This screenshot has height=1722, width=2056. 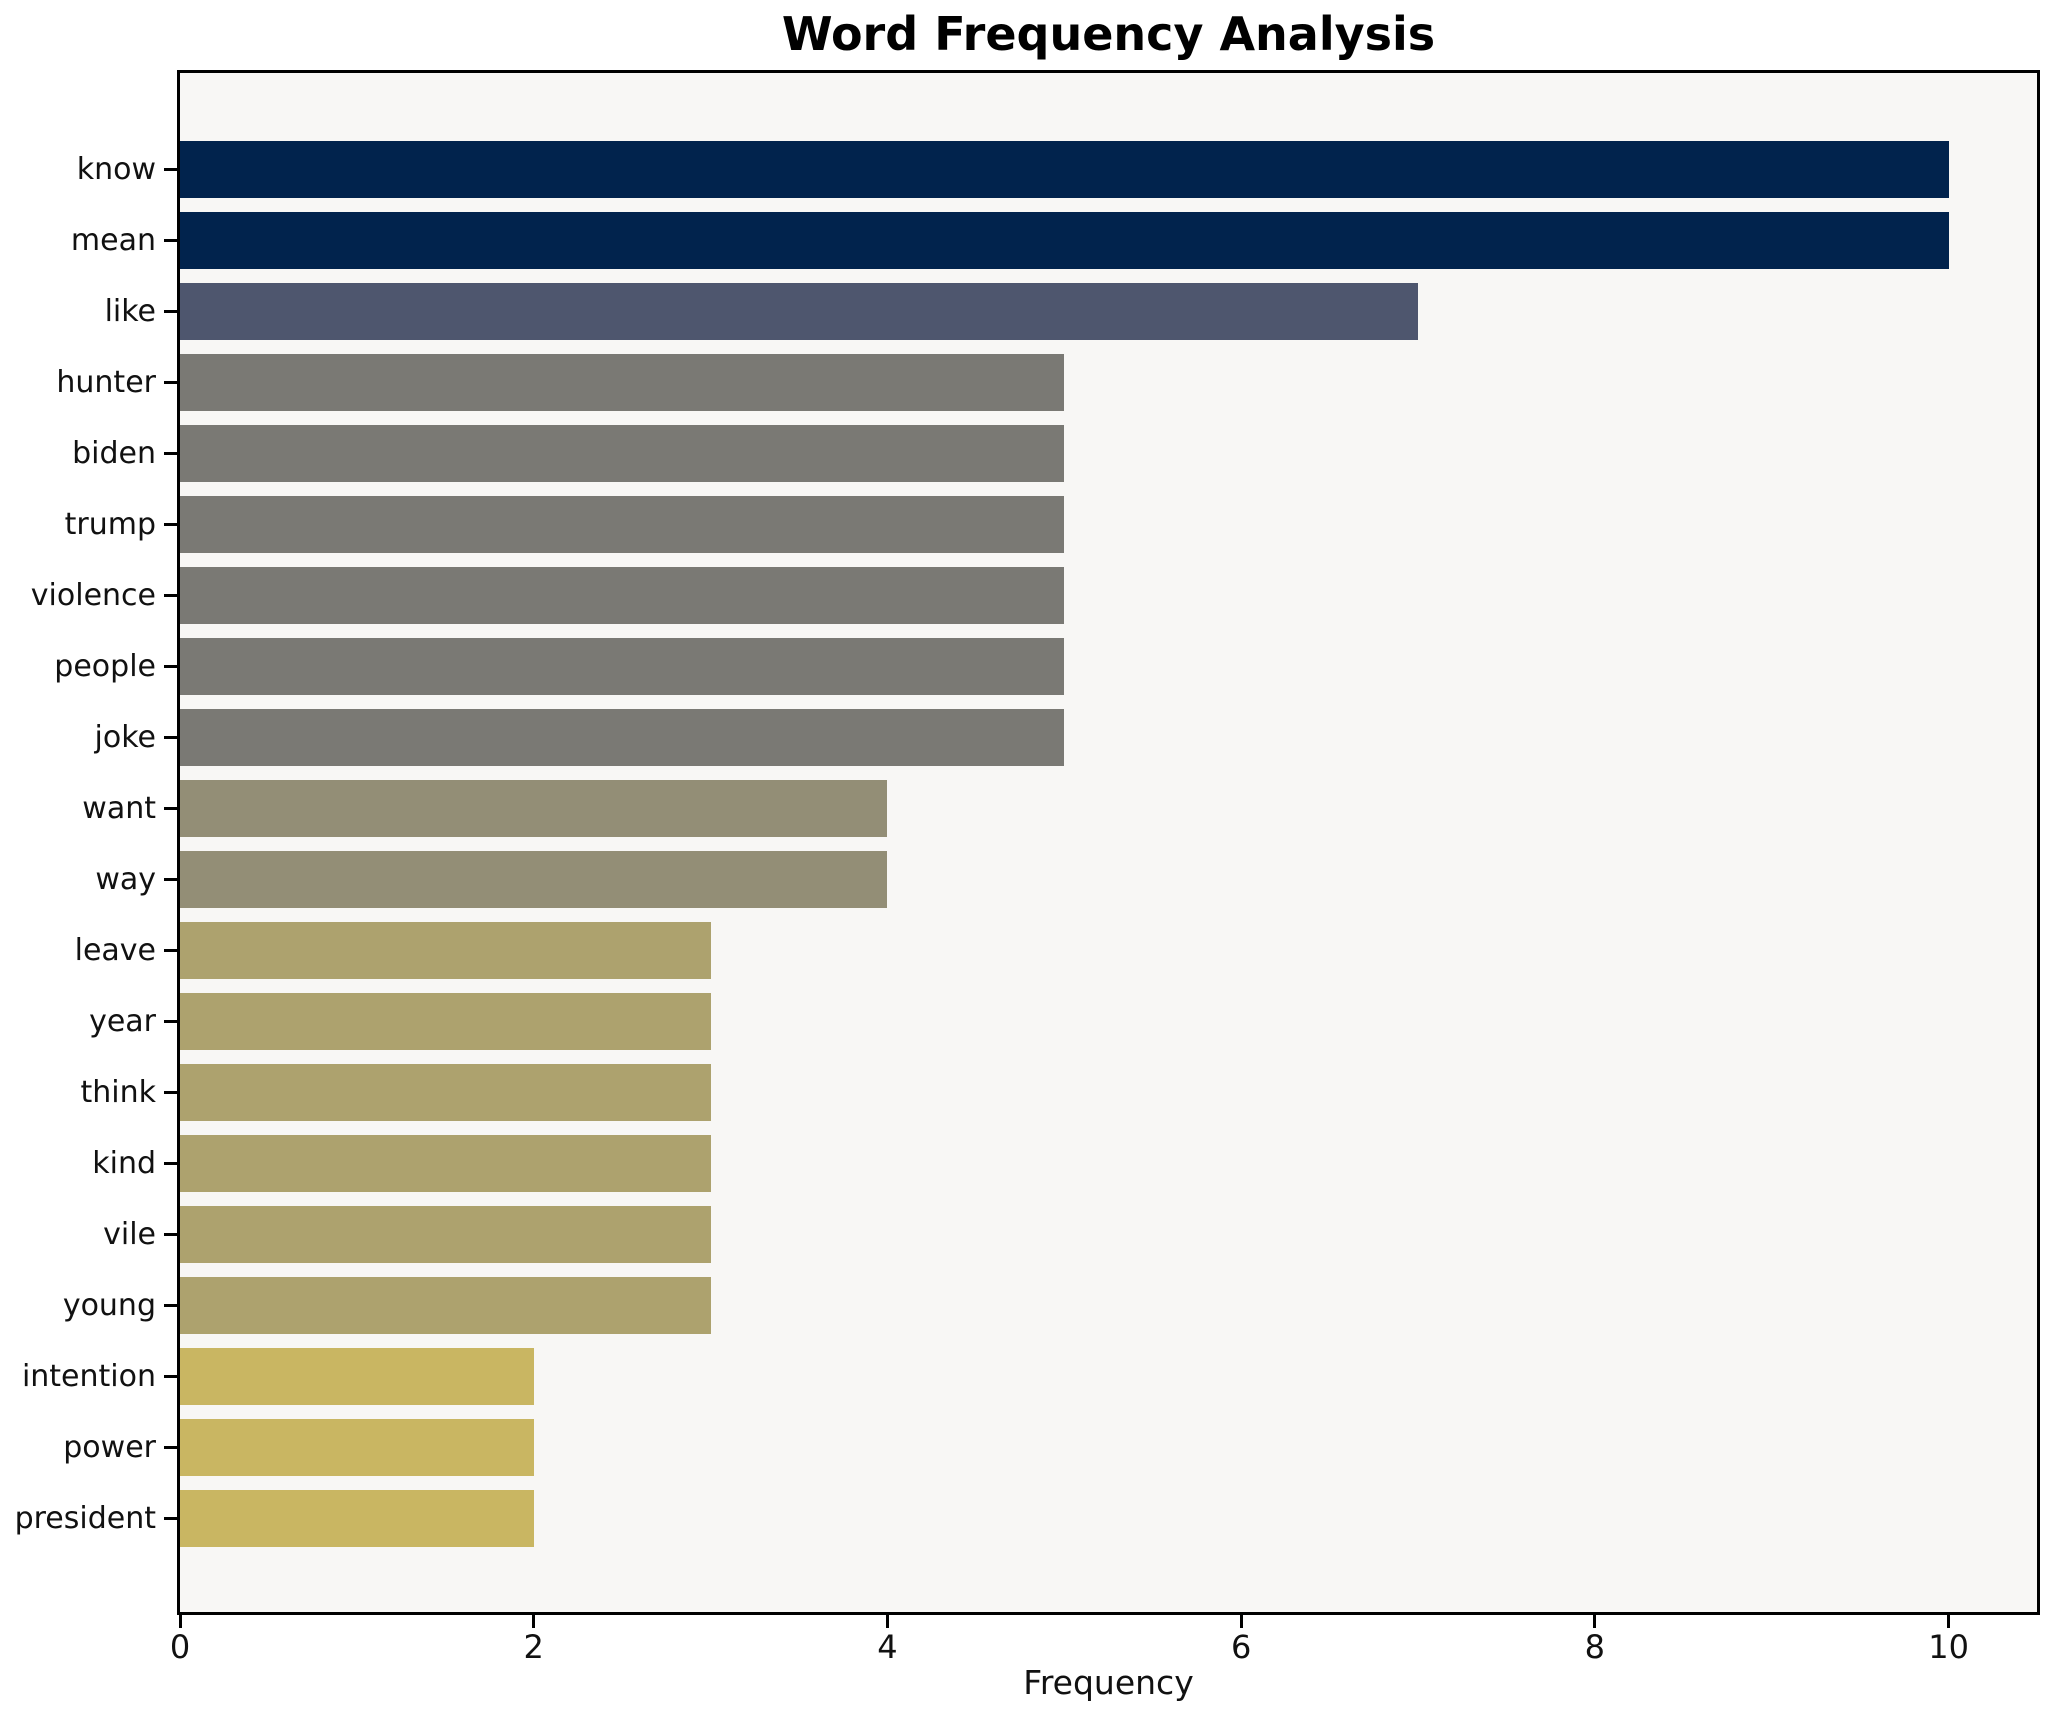 What do you see at coordinates (130, 311) in the screenshot?
I see `y-tick-label-like: like` at bounding box center [130, 311].